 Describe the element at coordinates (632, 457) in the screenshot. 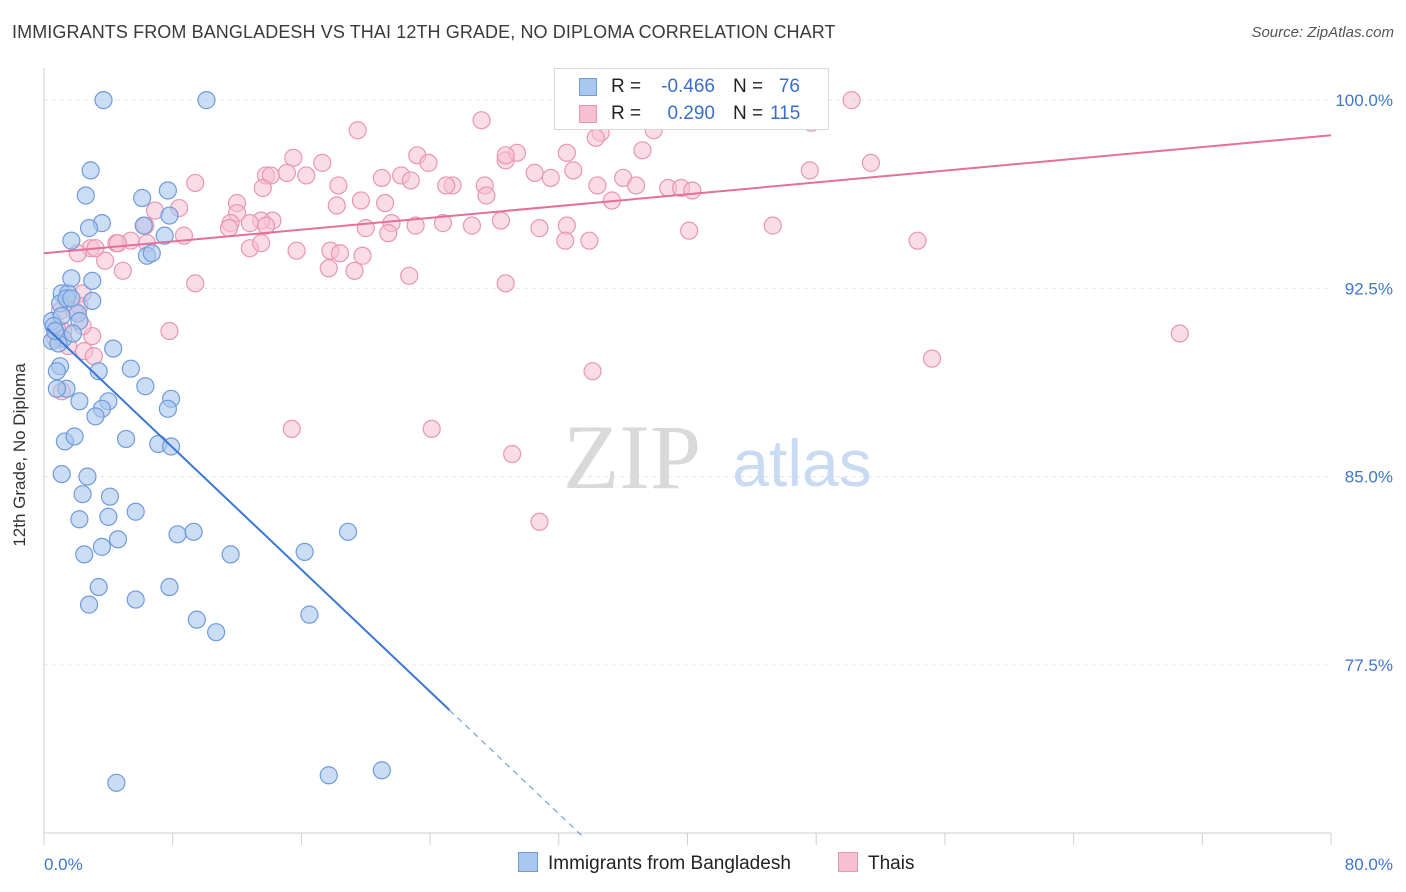

I see `watermark-zip: ZIP` at that location.